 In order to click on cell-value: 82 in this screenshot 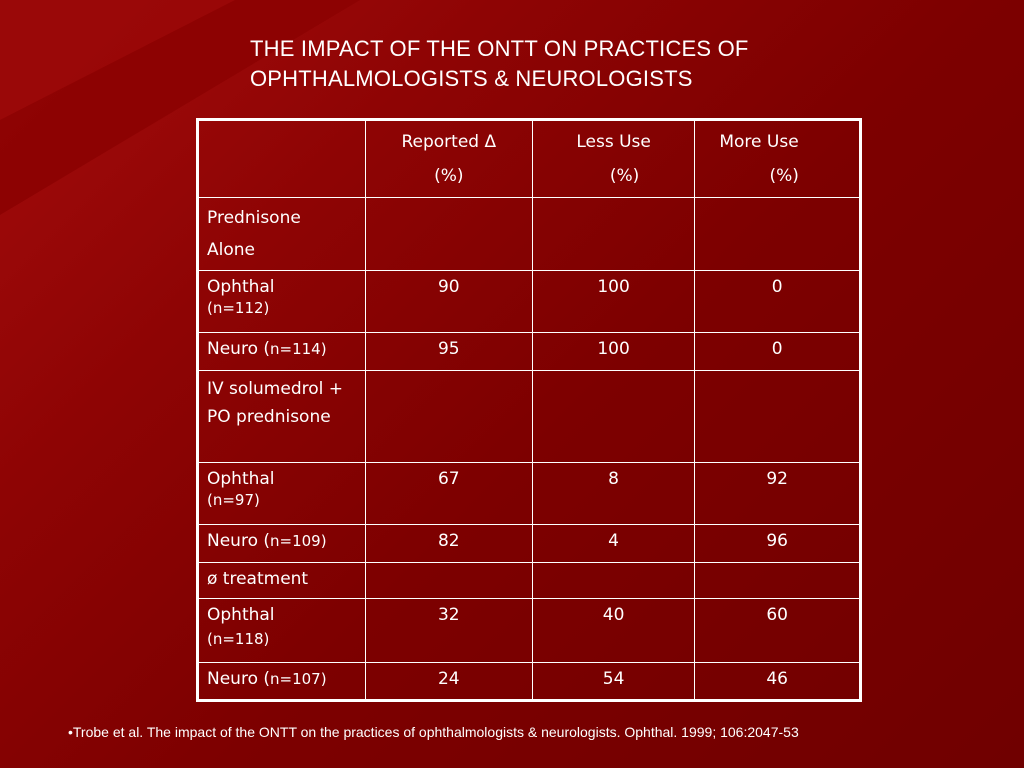, I will do `click(448, 543)`.